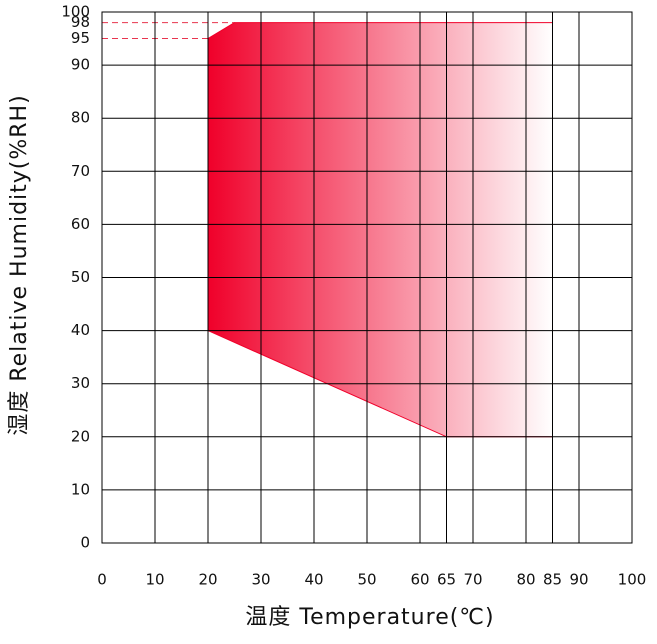 The width and height of the screenshot is (657, 644). Describe the element at coordinates (80, 436) in the screenshot. I see `y-tick-label: 20` at that location.